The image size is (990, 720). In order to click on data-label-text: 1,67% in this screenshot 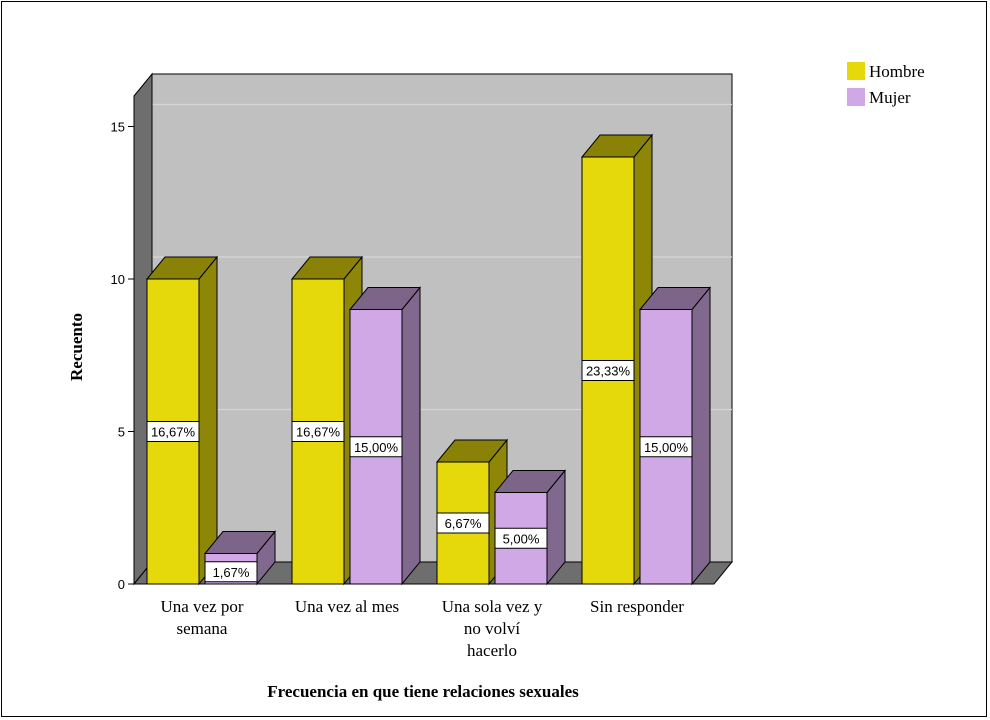, I will do `click(231, 572)`.